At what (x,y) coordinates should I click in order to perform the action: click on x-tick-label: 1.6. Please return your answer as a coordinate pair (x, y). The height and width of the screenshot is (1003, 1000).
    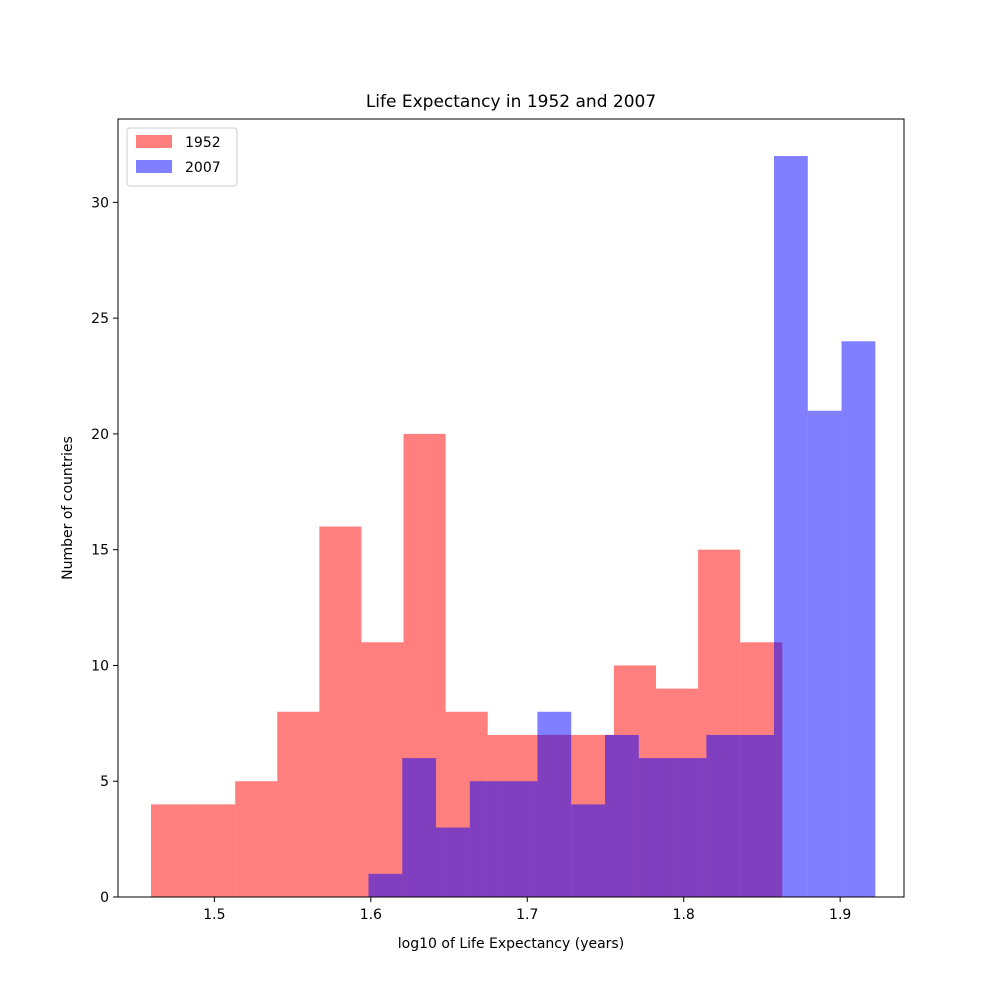
    Looking at the image, I should click on (371, 915).